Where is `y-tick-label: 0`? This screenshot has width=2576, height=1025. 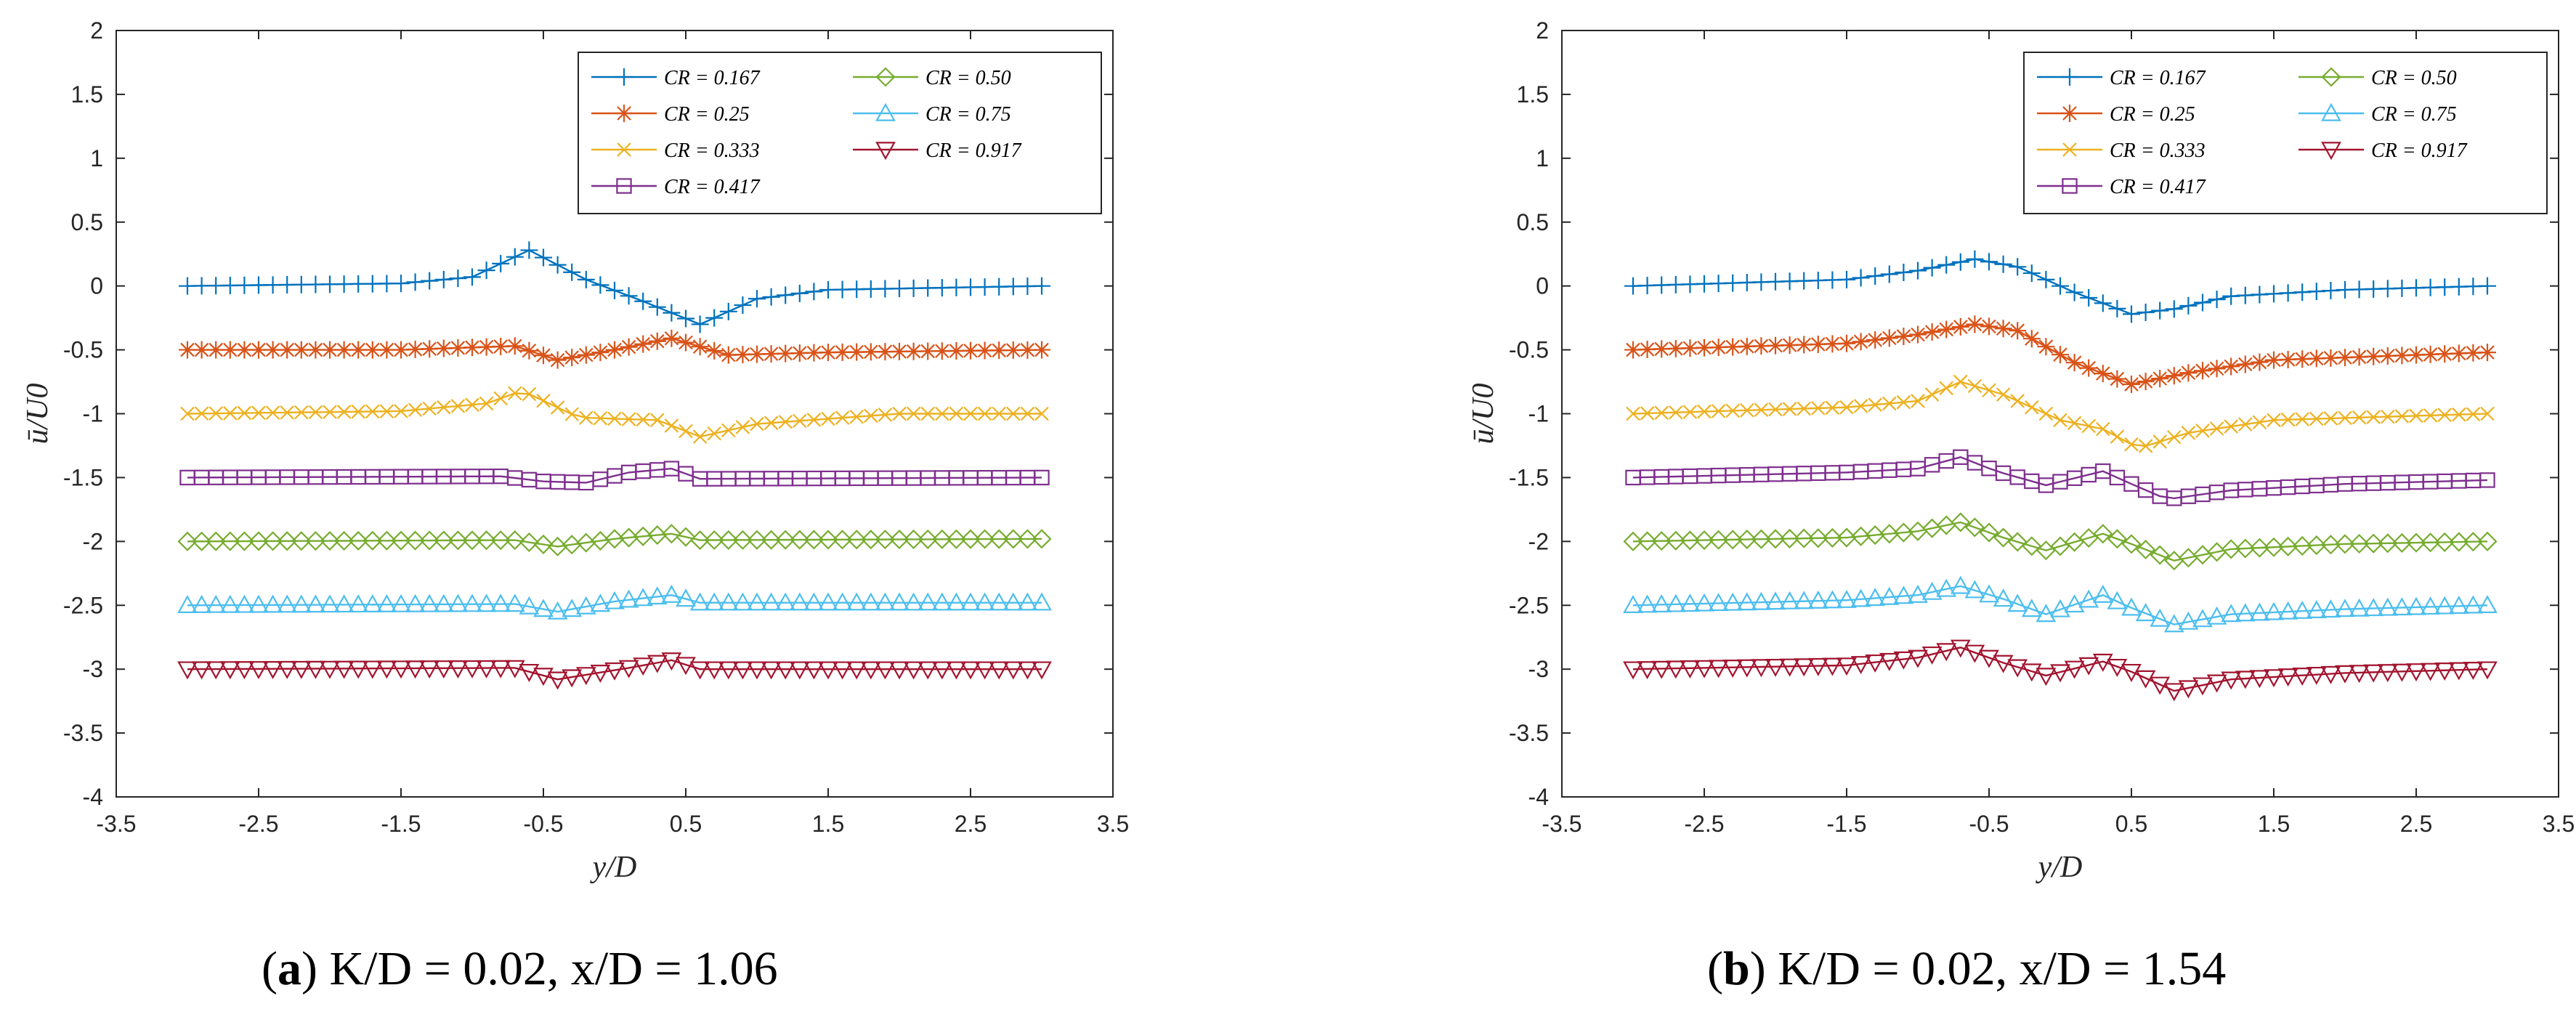 y-tick-label: 0 is located at coordinates (97, 286).